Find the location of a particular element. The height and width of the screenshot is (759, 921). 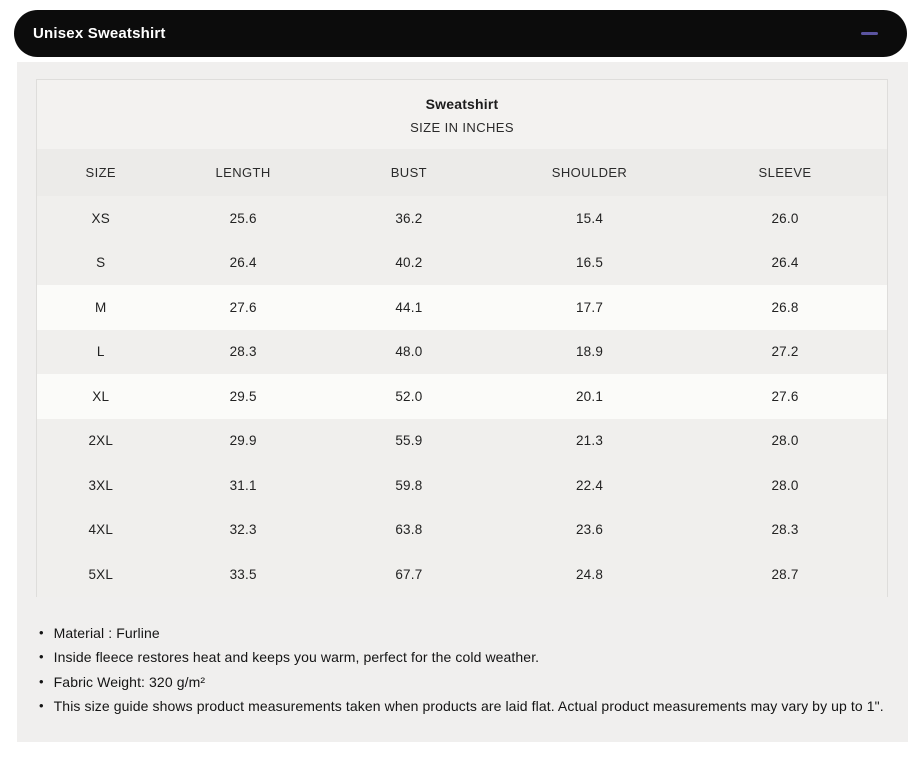

cell-shoulder: 23.6 is located at coordinates (589, 529).